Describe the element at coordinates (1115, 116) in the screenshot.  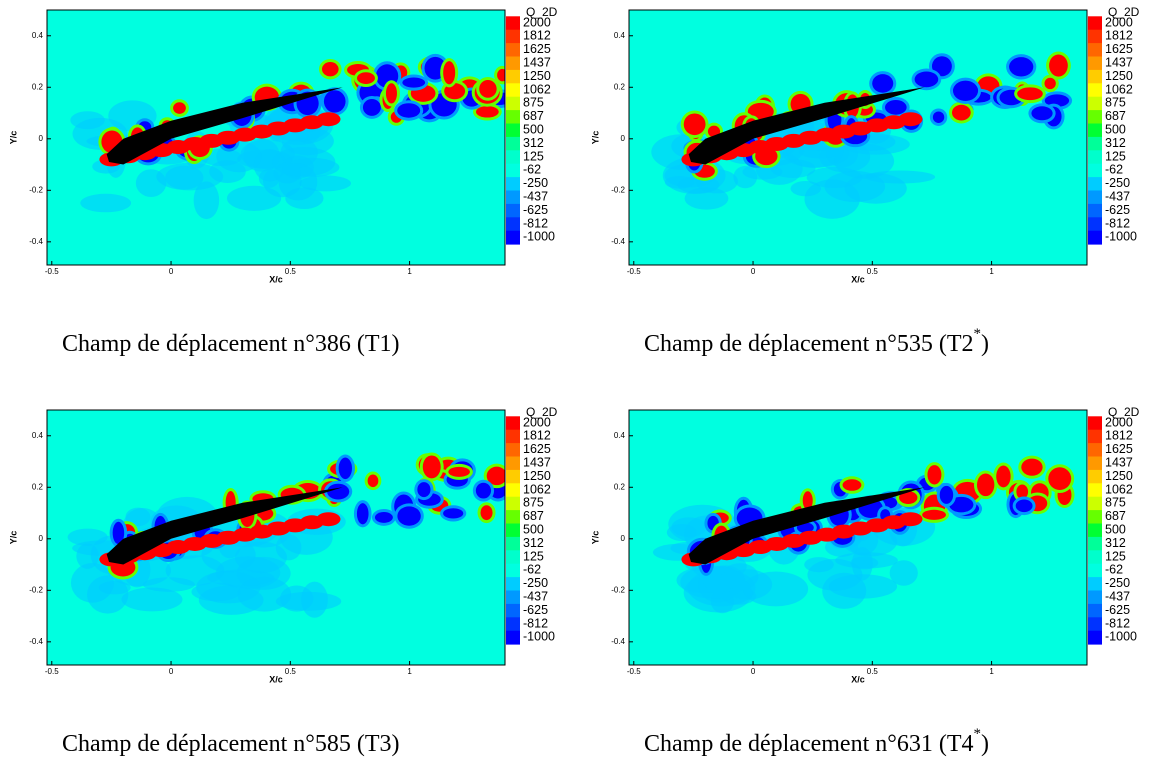
I see `colorbar-label: 687` at that location.